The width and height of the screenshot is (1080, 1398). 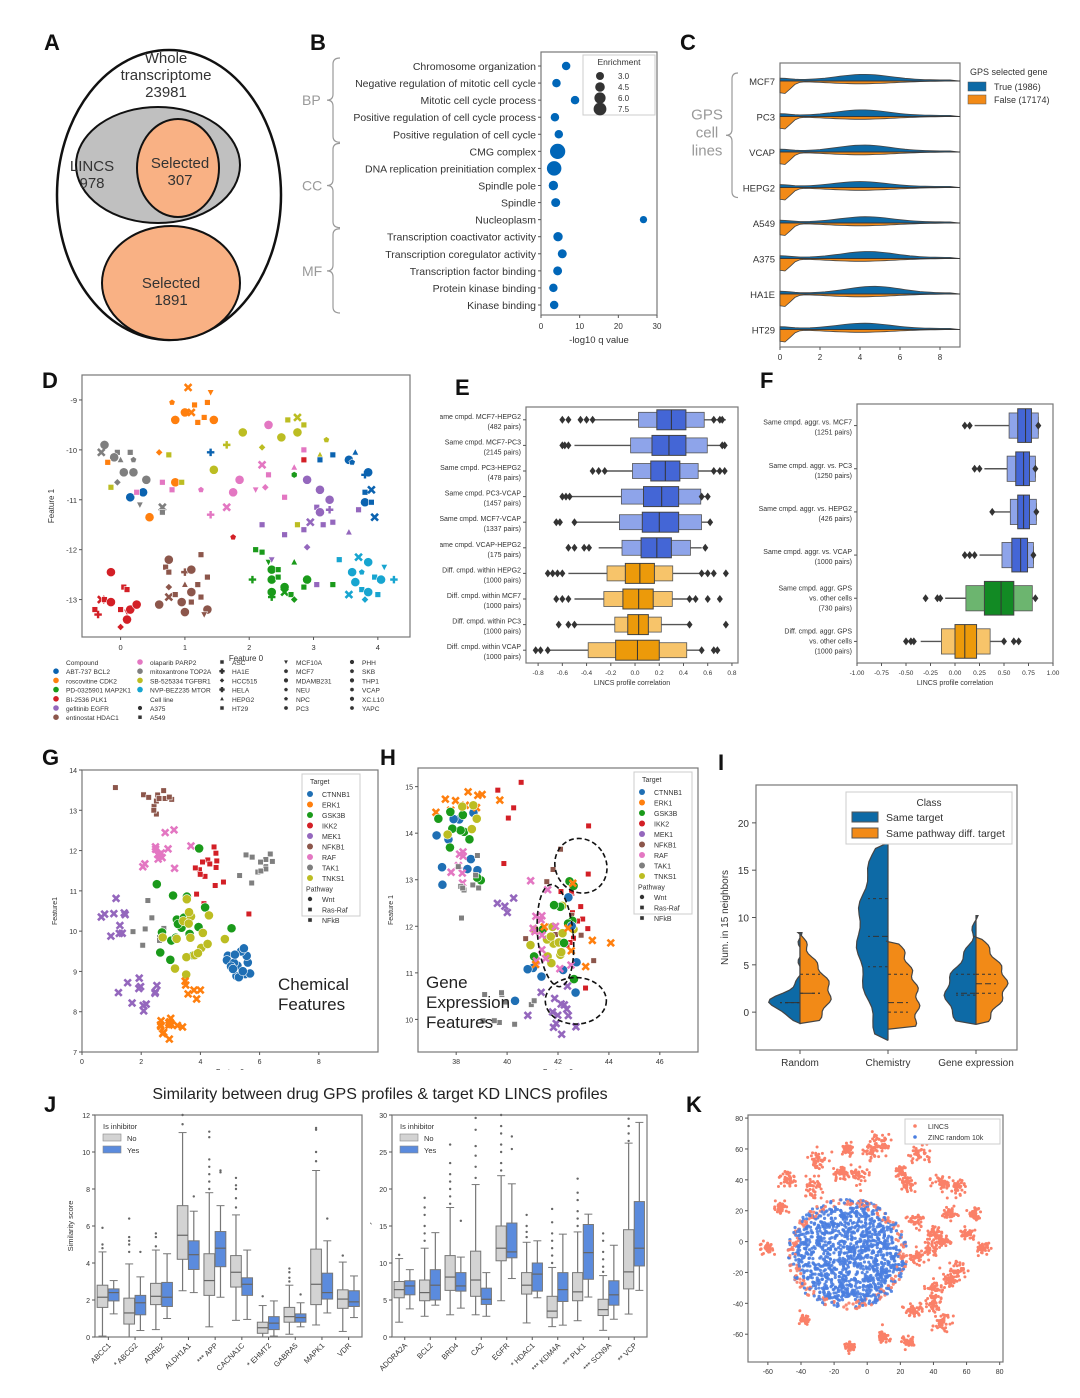 What do you see at coordinates (369, 663) in the screenshot?
I see `d-legend-entry: PHH` at bounding box center [369, 663].